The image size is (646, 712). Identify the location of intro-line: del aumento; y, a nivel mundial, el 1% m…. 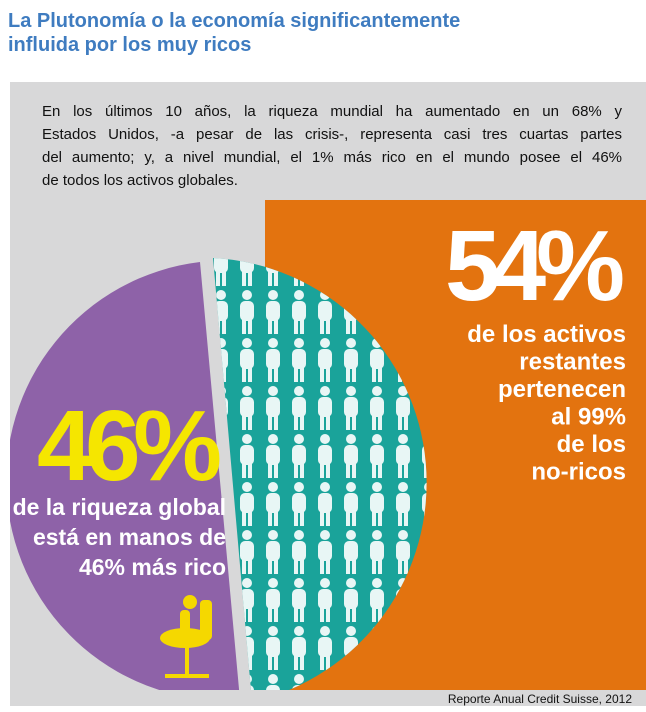
(332, 157).